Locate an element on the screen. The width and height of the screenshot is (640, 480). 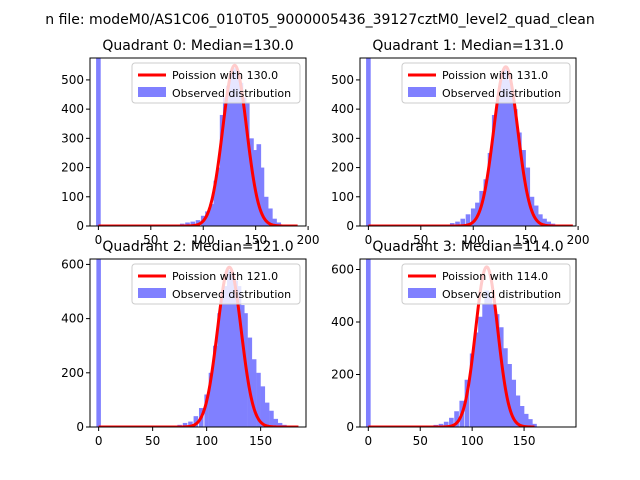
subplot-title: Quadrant 2: Median=121.0 is located at coordinates (197, 247).